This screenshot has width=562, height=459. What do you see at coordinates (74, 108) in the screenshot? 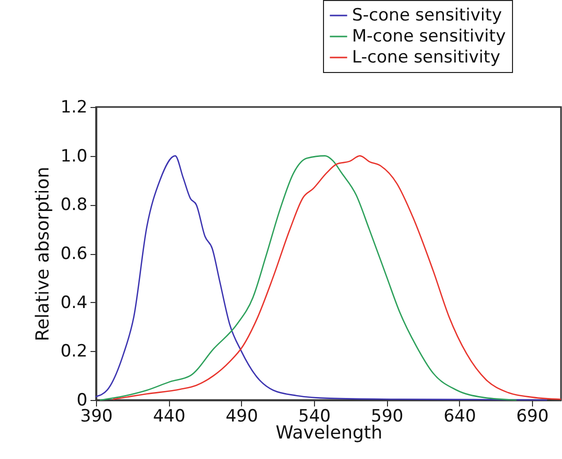
I see `y-tick-label: 1.2` at bounding box center [74, 108].